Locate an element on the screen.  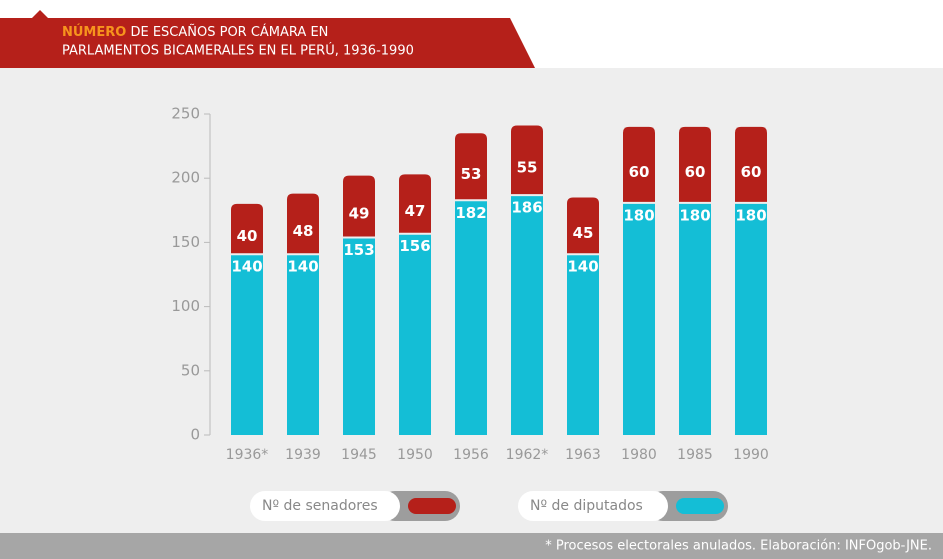
x-tick-label: 1939 is located at coordinates (303, 455).